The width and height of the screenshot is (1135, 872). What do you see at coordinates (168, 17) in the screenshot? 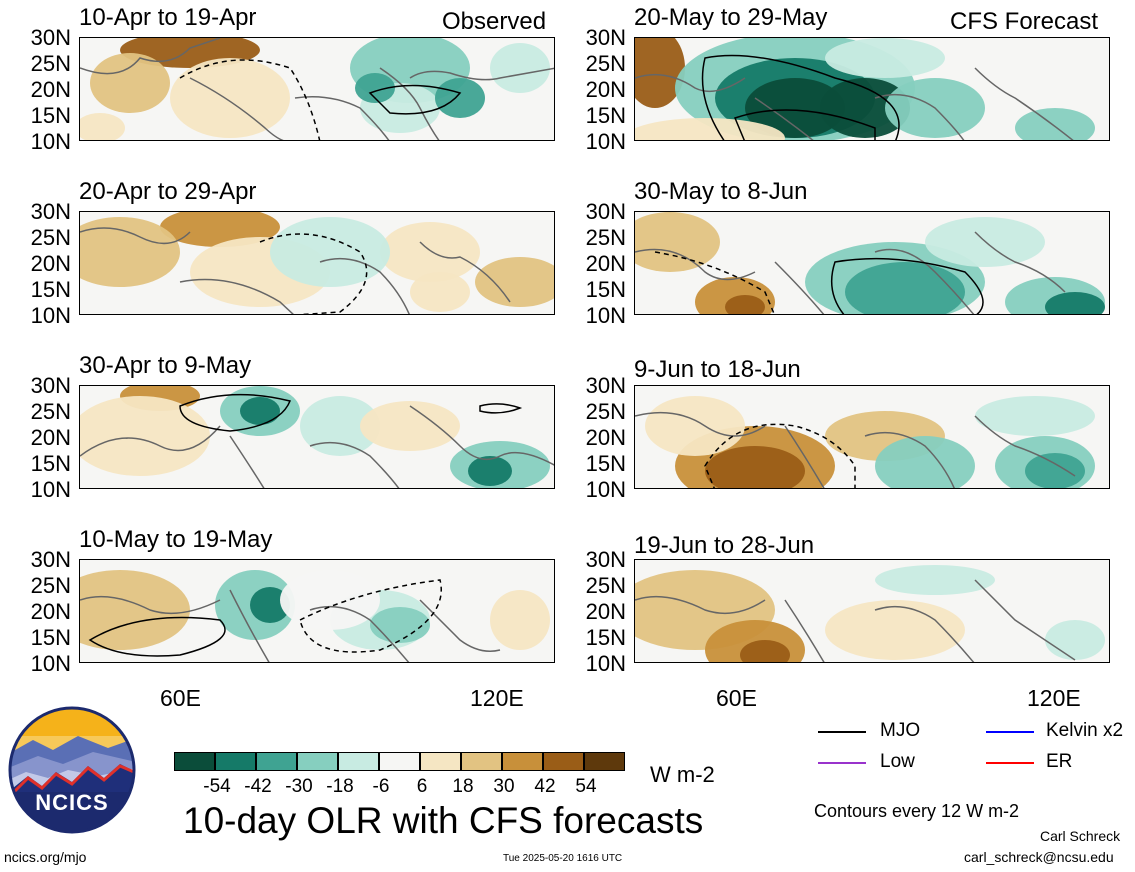
I see `panel-date-label: 10-Apr to 19-Apr` at bounding box center [168, 17].